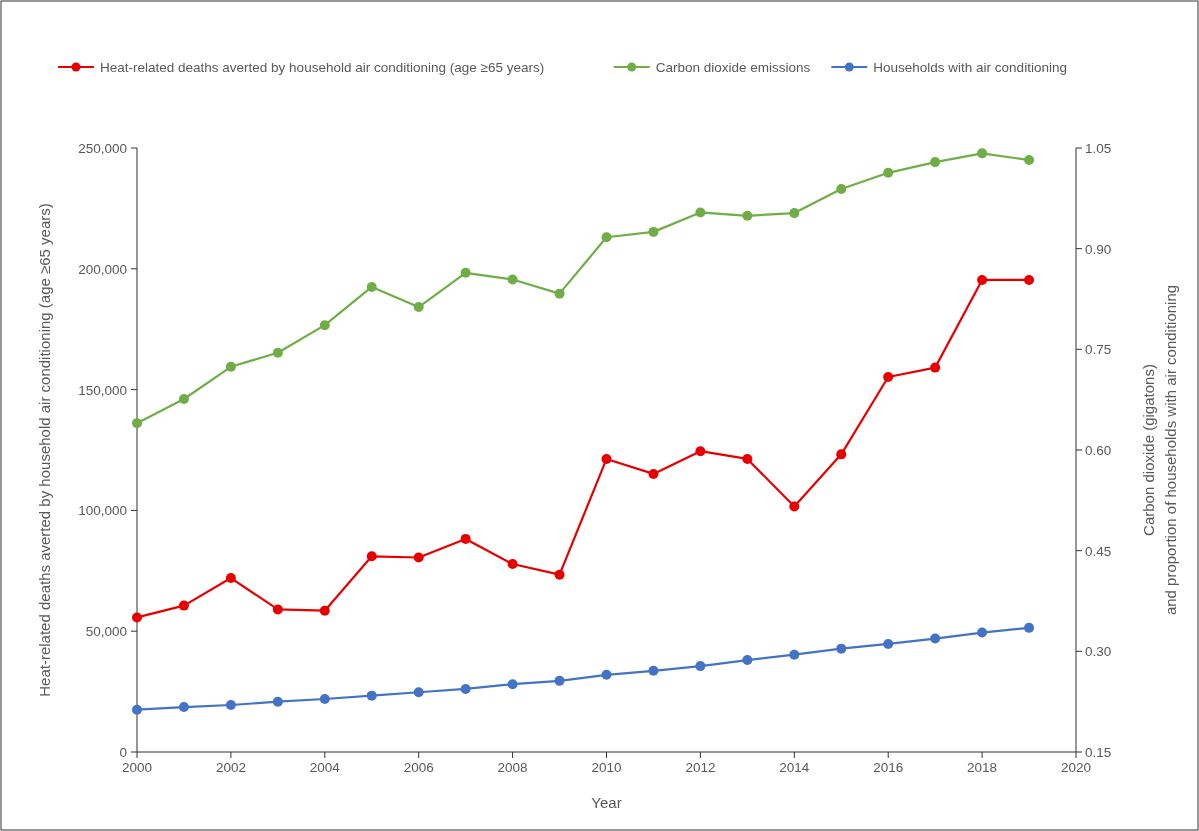  I want to click on y2-axis-title: Carbon dioxide (gigatons) and proportion of households with air conditioning, so click(1159, 450).